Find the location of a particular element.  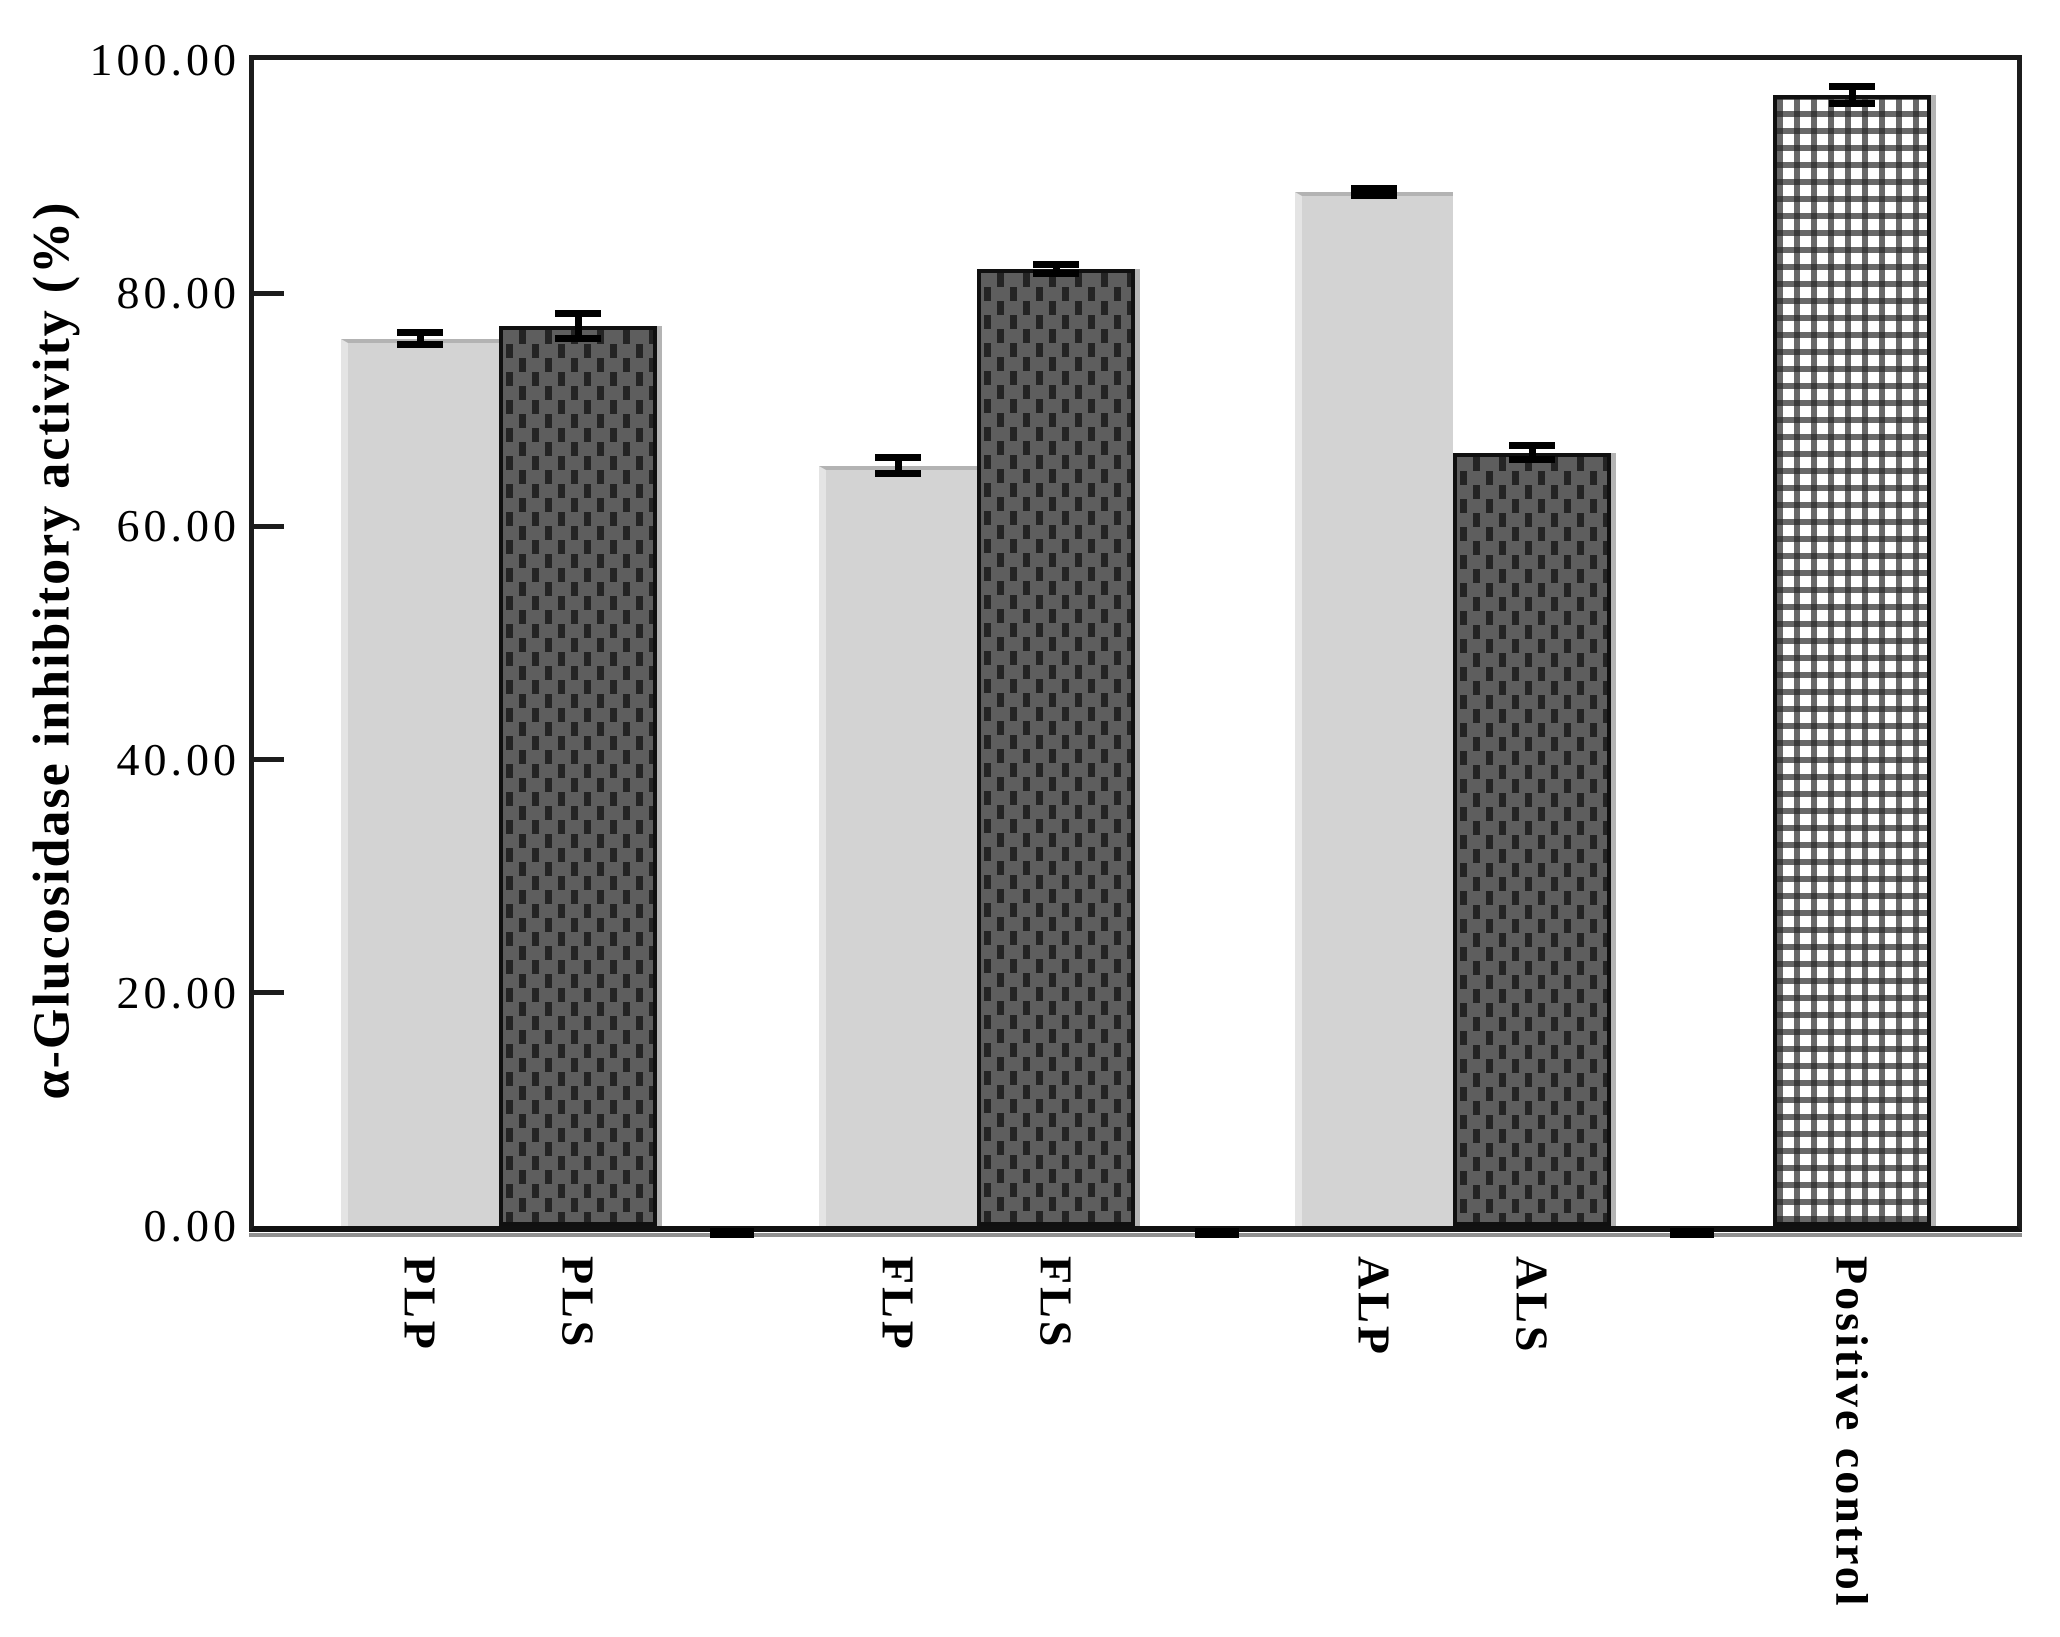

category-label-fls: FLS is located at coordinates (1056, 1303).